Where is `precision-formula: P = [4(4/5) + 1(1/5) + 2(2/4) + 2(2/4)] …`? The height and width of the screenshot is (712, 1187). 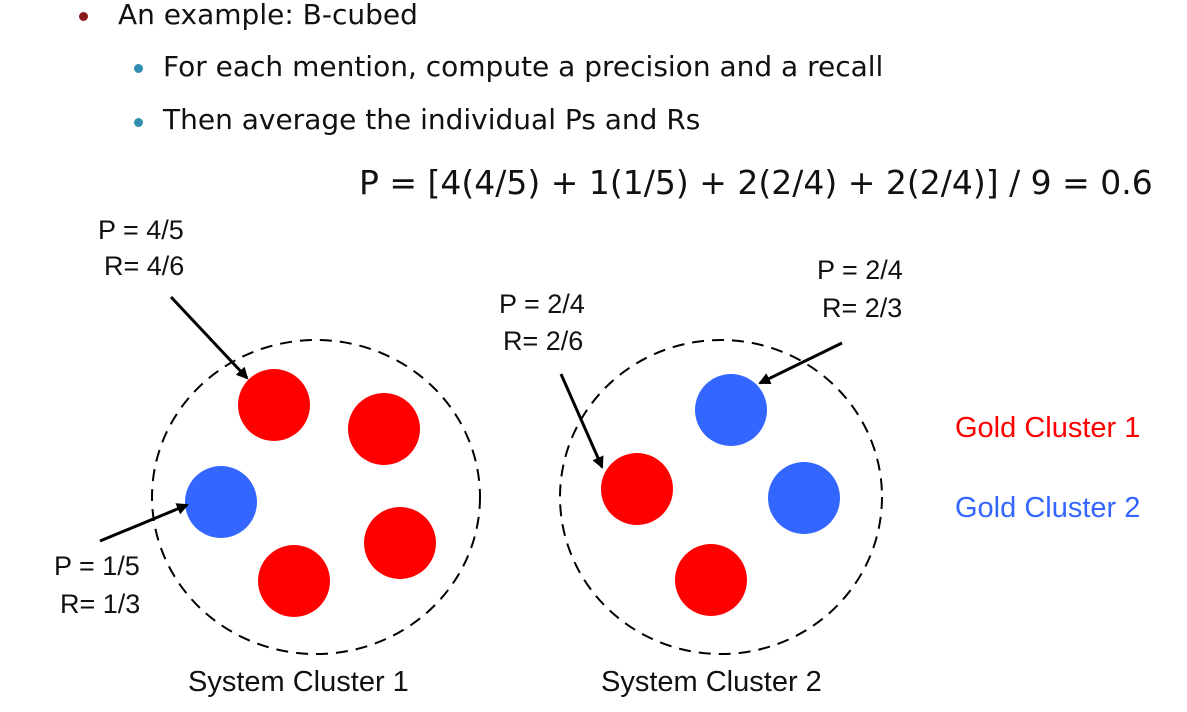 precision-formula: P = [4(4/5) + 1(1/5) + 2(2/4) + 2(2/4)] … is located at coordinates (756, 182).